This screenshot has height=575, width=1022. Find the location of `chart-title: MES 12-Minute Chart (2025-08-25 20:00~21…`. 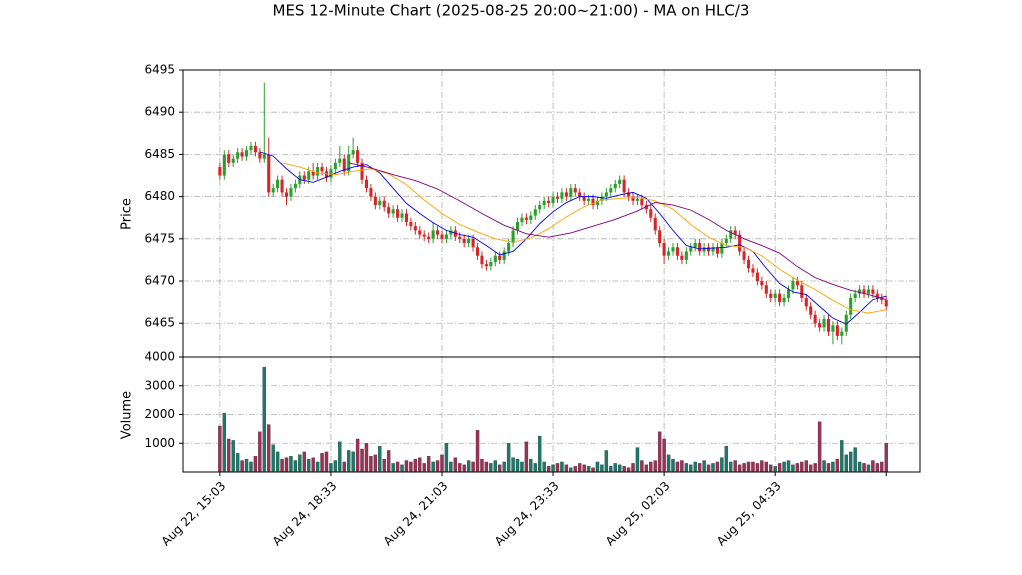

chart-title: MES 12-Minute Chart (2025-08-25 20:00~21… is located at coordinates (511, 11).